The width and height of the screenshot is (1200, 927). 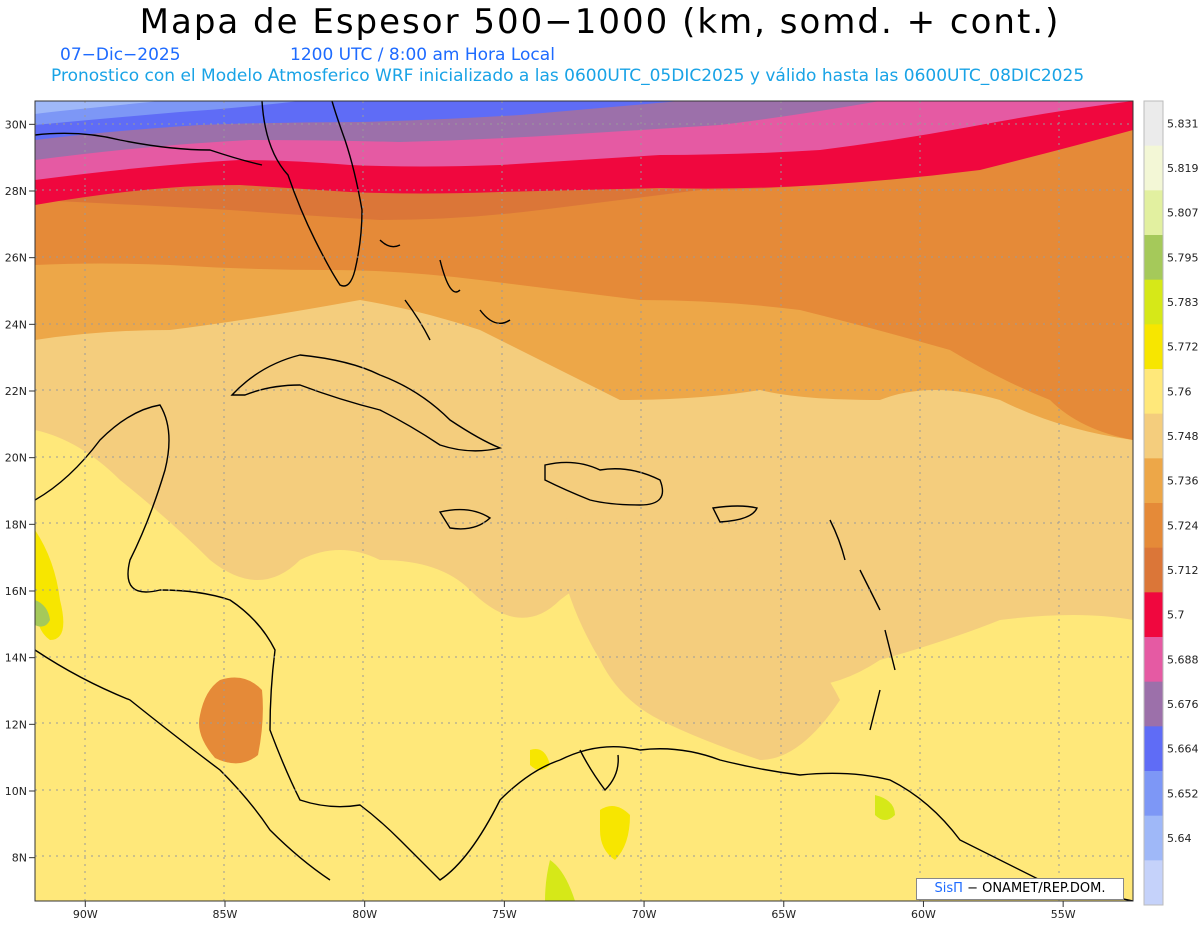 I want to click on colorbar-label: 5.64, so click(x=1179, y=838).